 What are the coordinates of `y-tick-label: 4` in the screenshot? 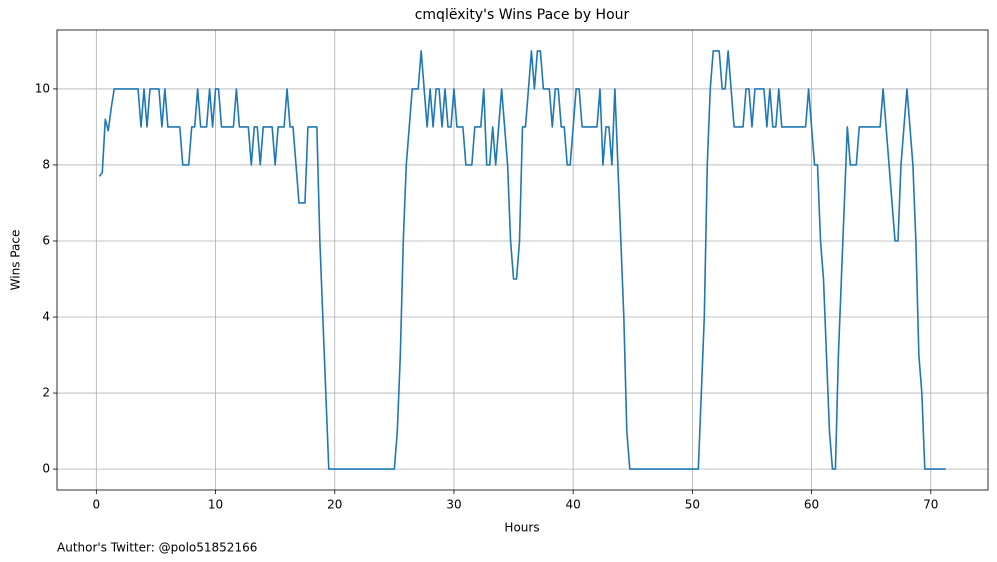 It's located at (46, 317).